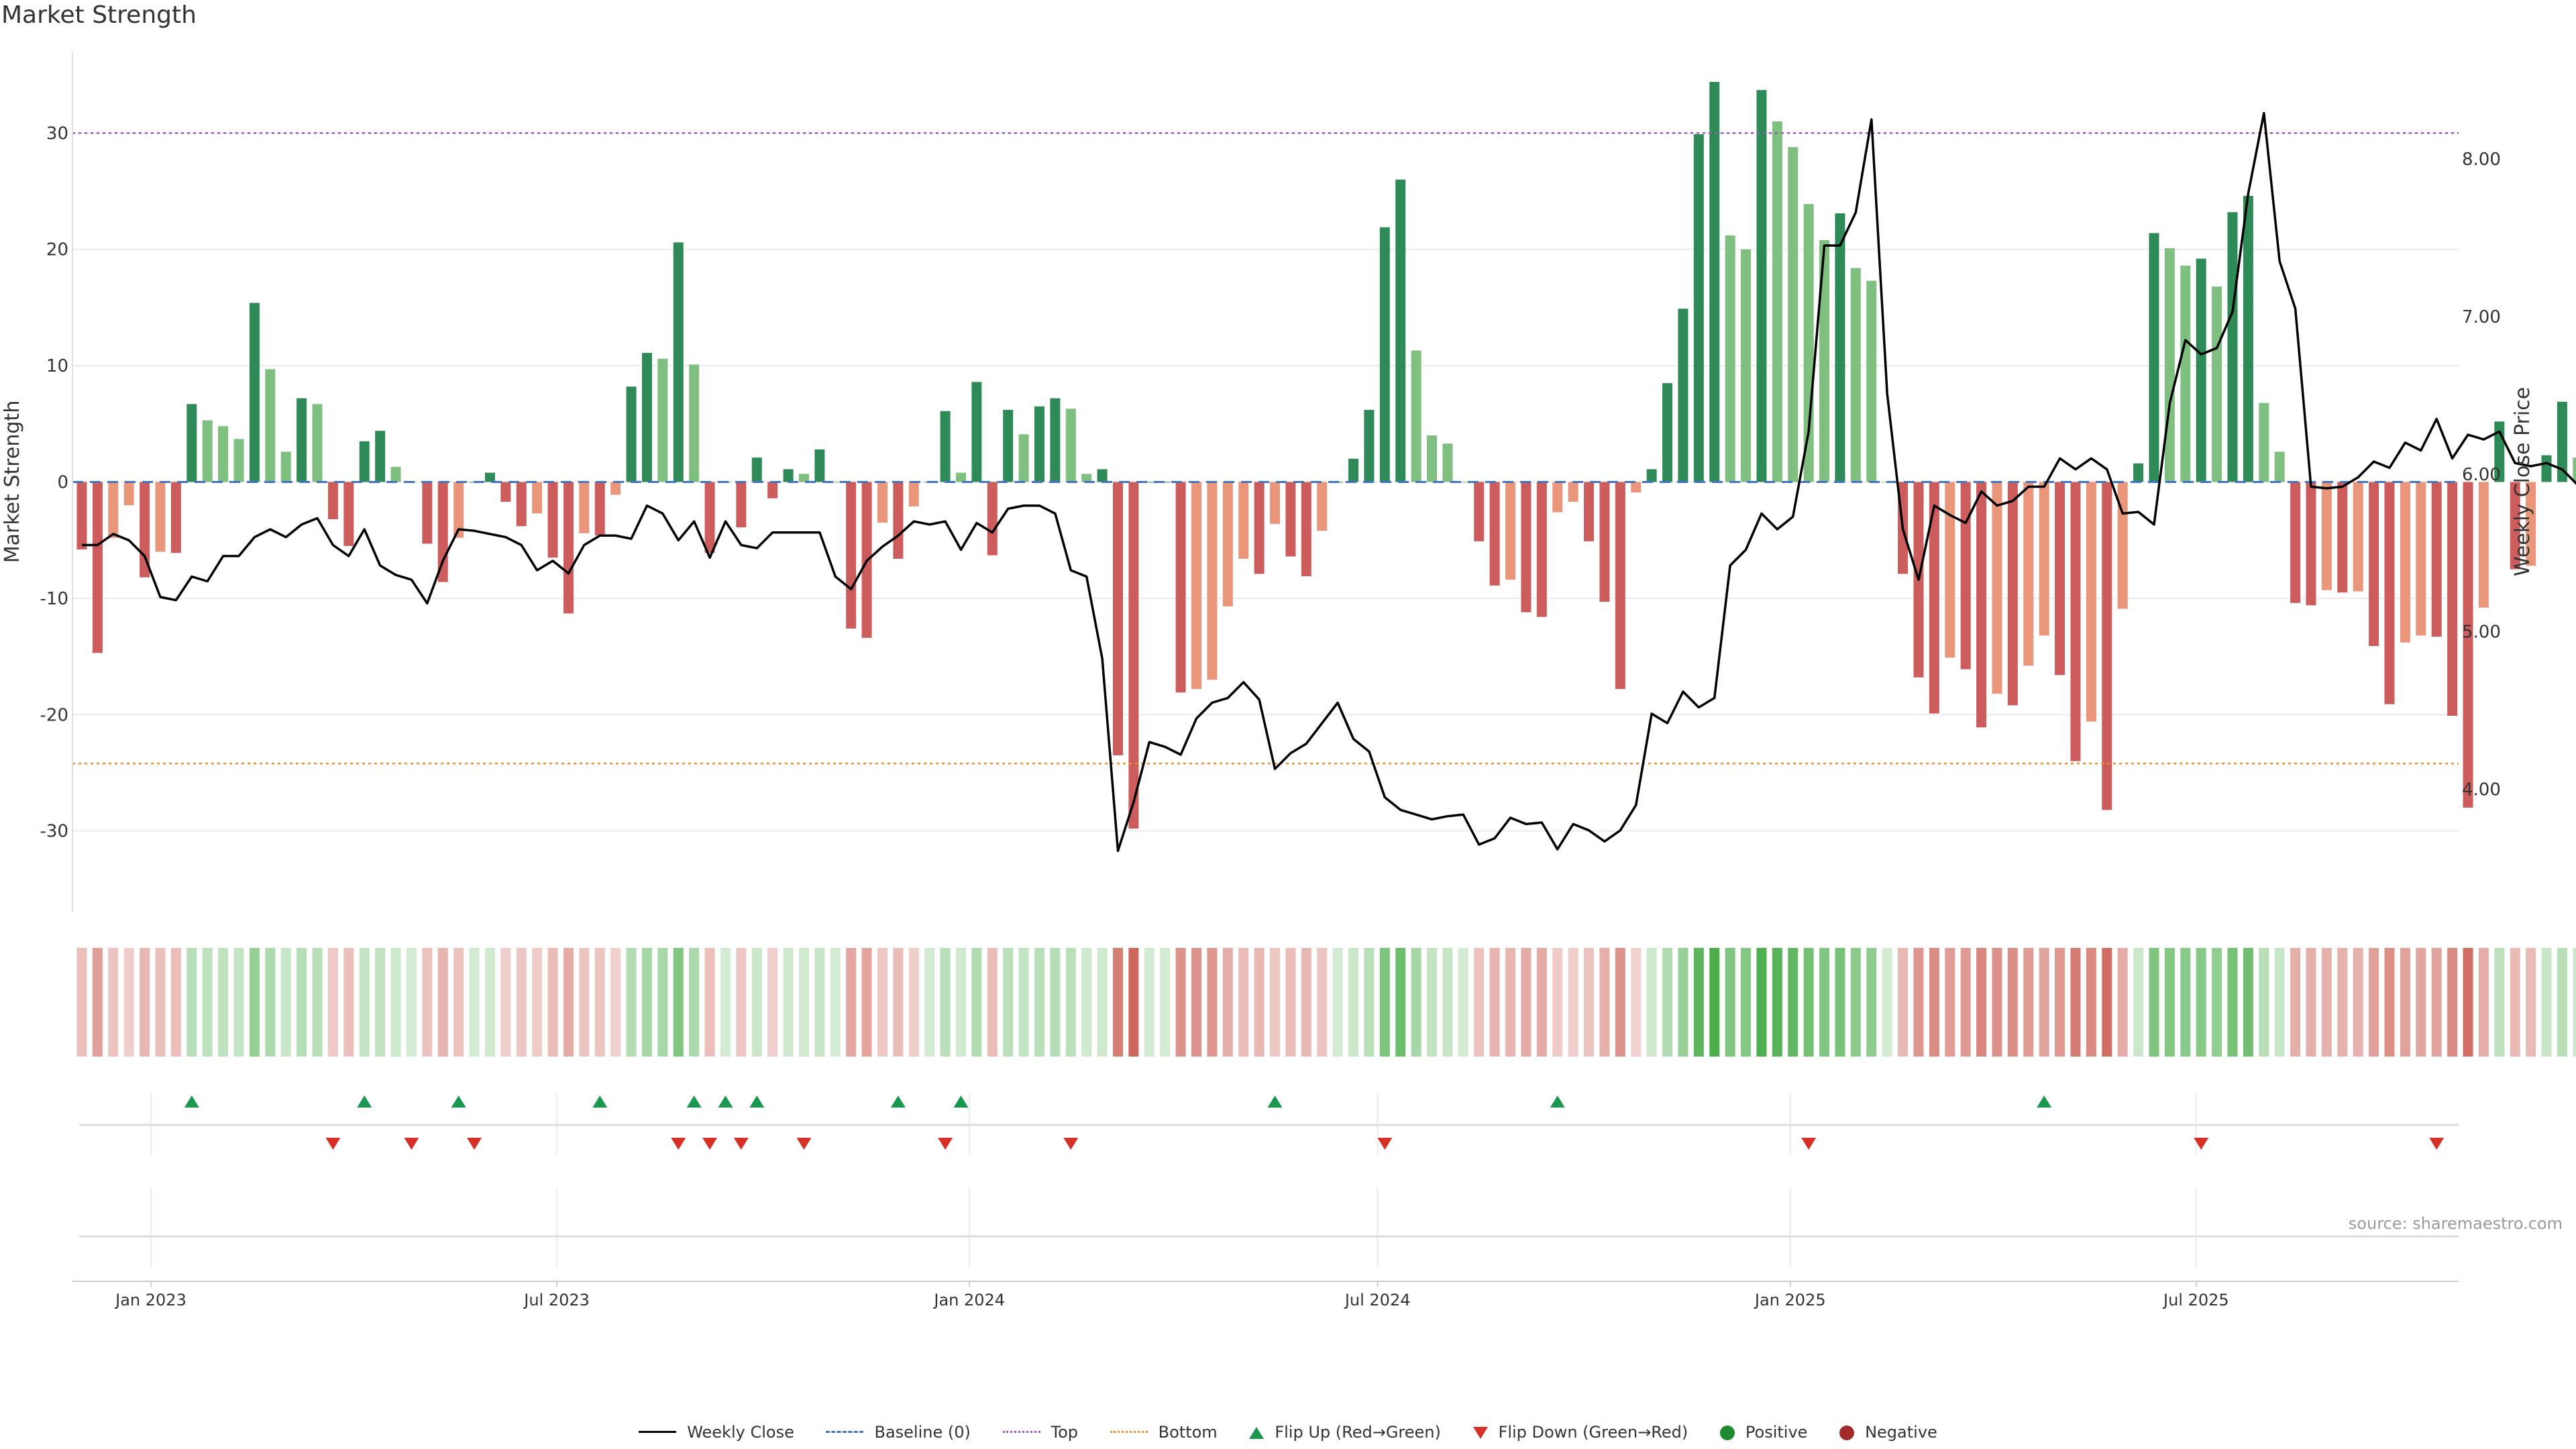 The height and width of the screenshot is (1449, 2576). Describe the element at coordinates (54, 599) in the screenshot. I see `y-tick-label: -10` at that location.